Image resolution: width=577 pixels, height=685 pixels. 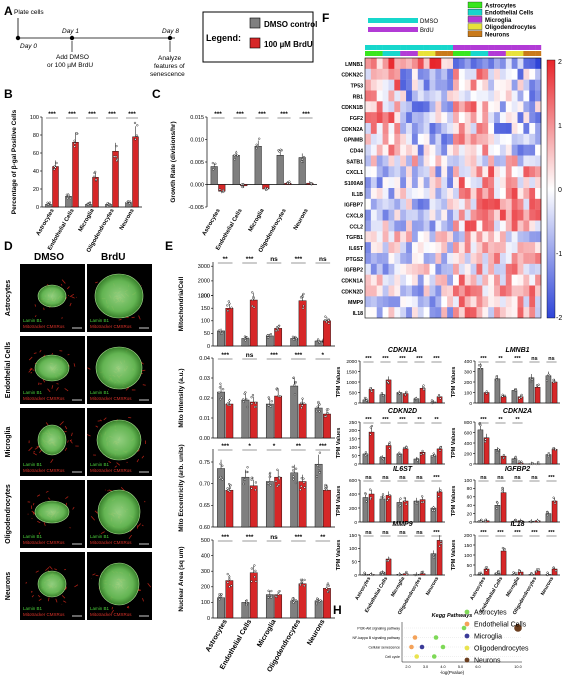 I want to click on heatmap-scale-0: 0, so click(x=560, y=190).